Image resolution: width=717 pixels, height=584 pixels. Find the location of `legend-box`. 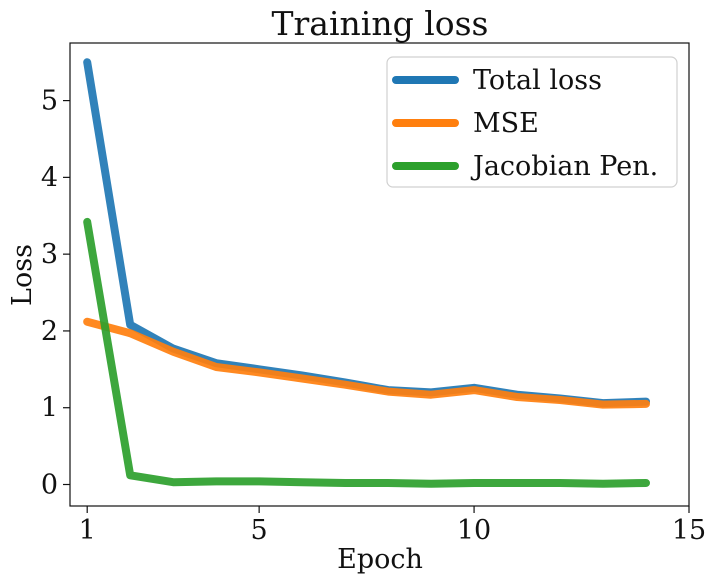

legend-box is located at coordinates (532, 122).